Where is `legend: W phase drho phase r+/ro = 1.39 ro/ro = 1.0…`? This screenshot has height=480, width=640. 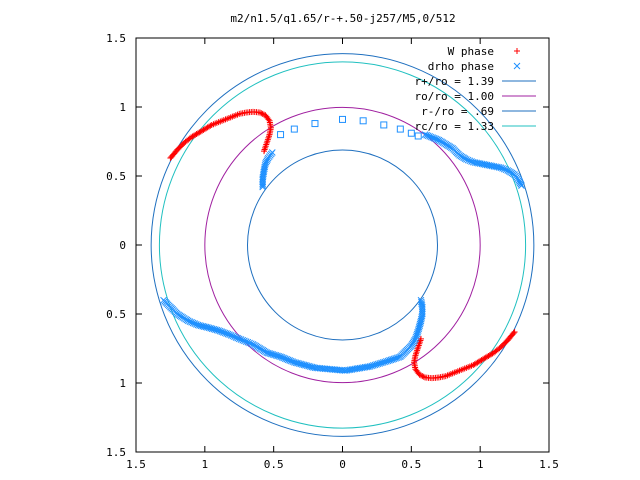 legend: W phase drho phase r+/ro = 1.39 ro/ro = 1.0… is located at coordinates (475, 89).